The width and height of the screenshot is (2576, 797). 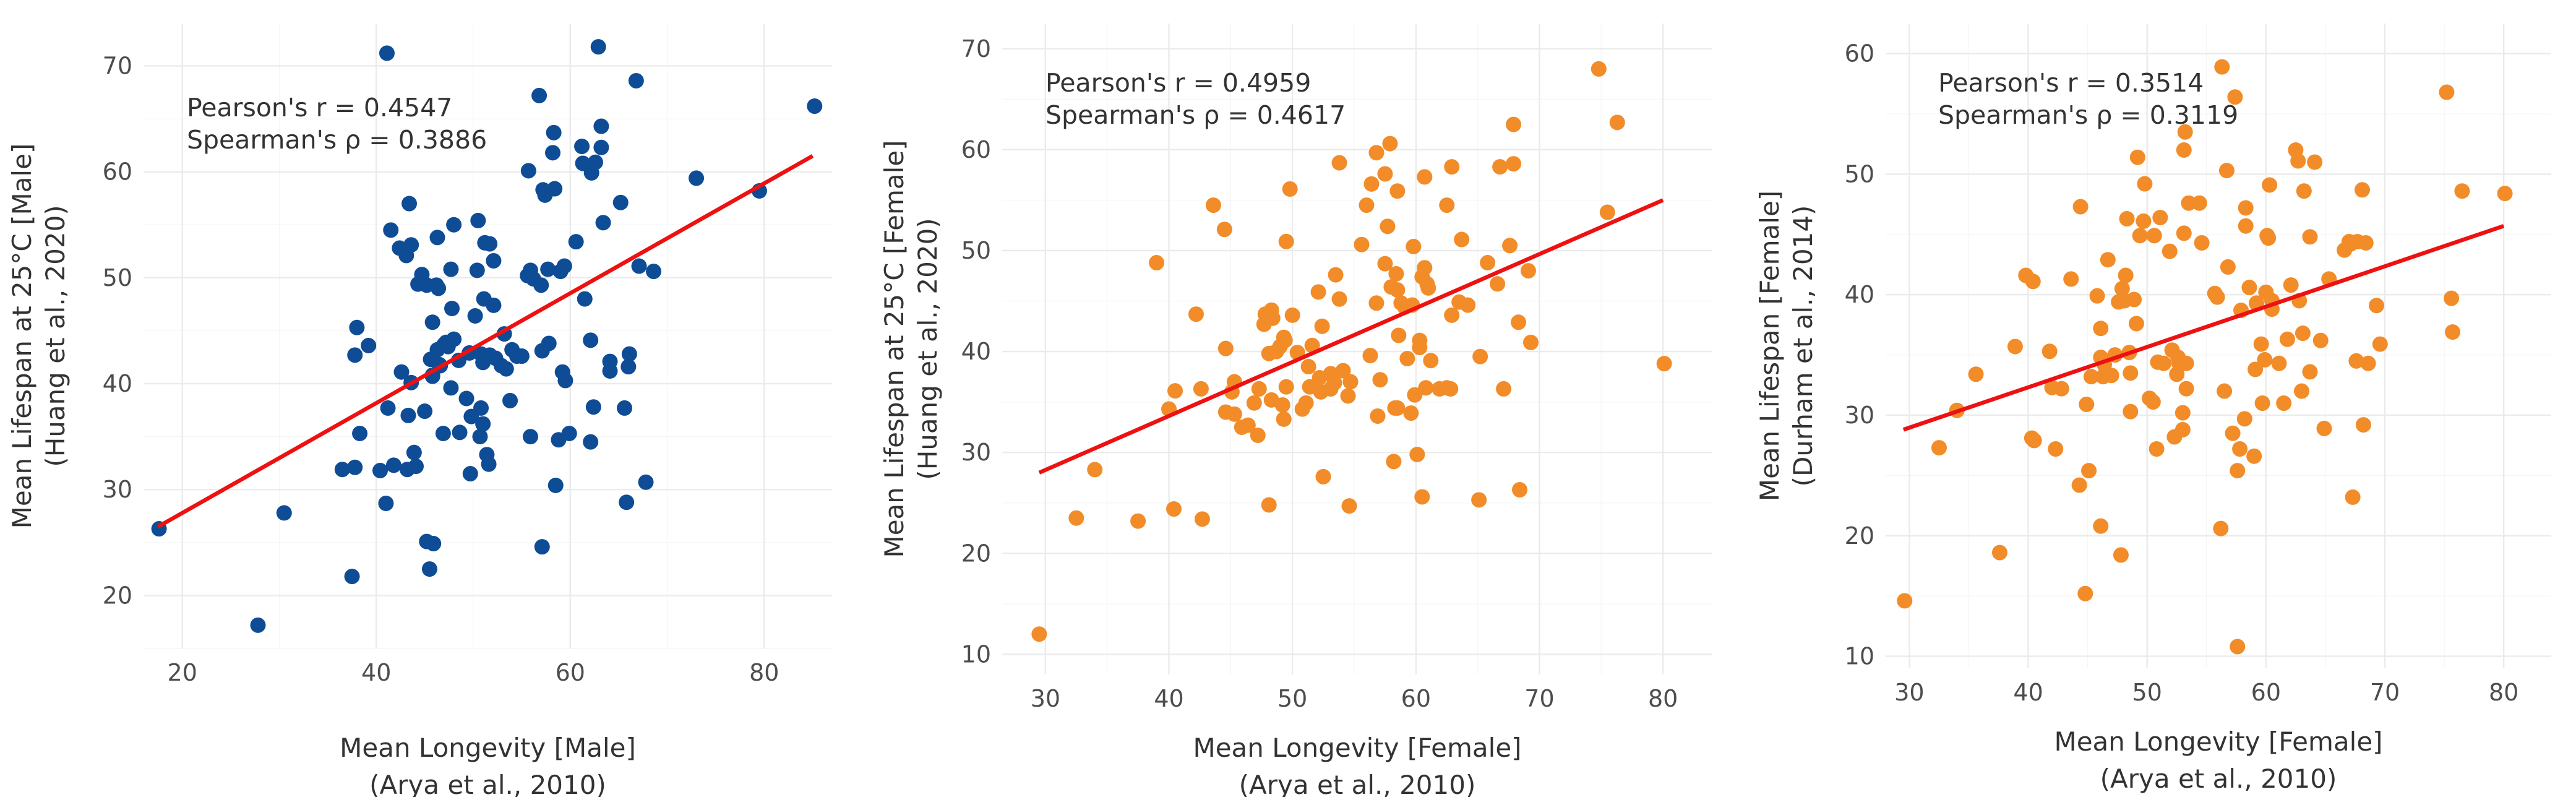 I want to click on y-tick-label: 20, so click(x=1859, y=535).